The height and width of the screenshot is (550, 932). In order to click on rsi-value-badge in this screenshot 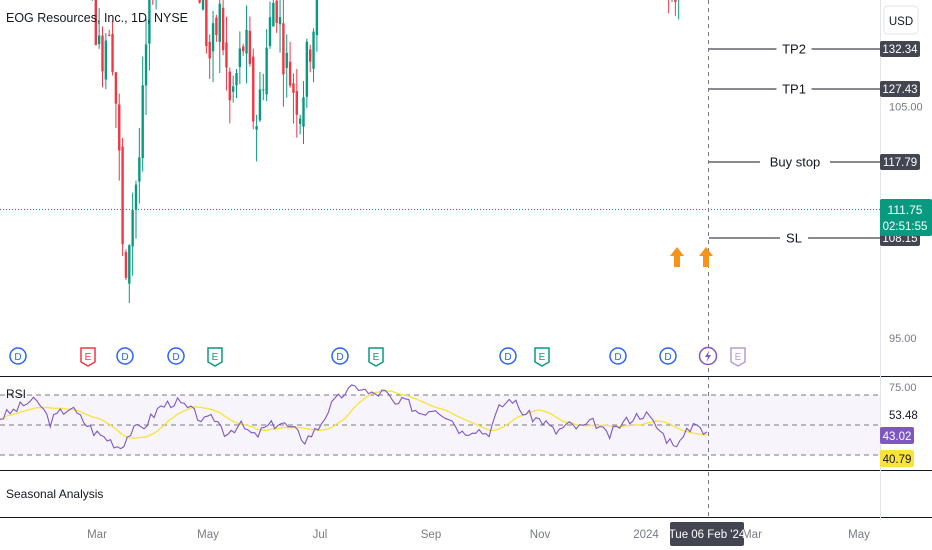, I will do `click(897, 435)`.